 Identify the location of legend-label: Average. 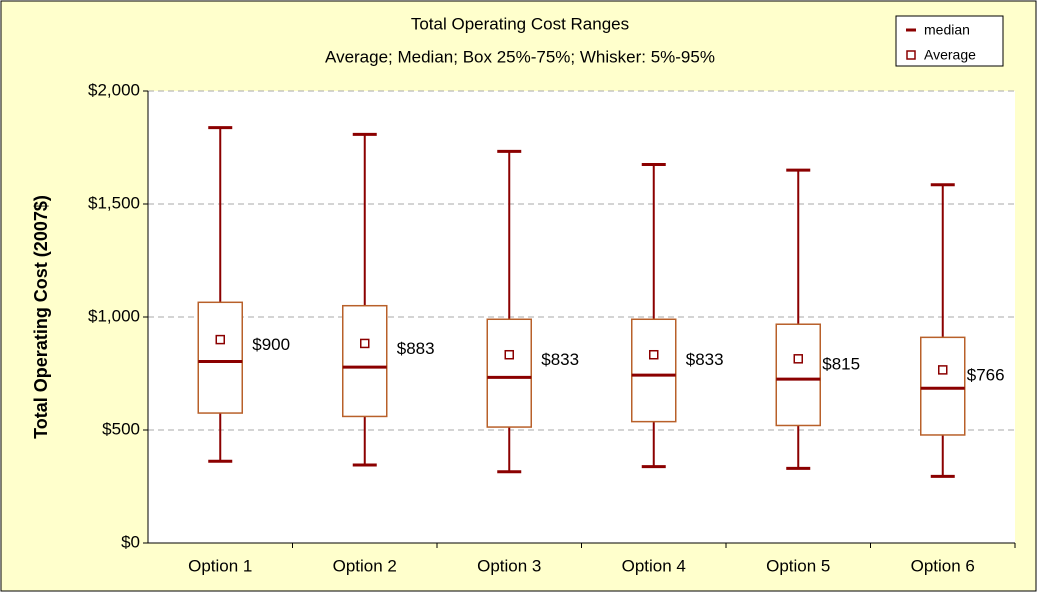
(950, 55).